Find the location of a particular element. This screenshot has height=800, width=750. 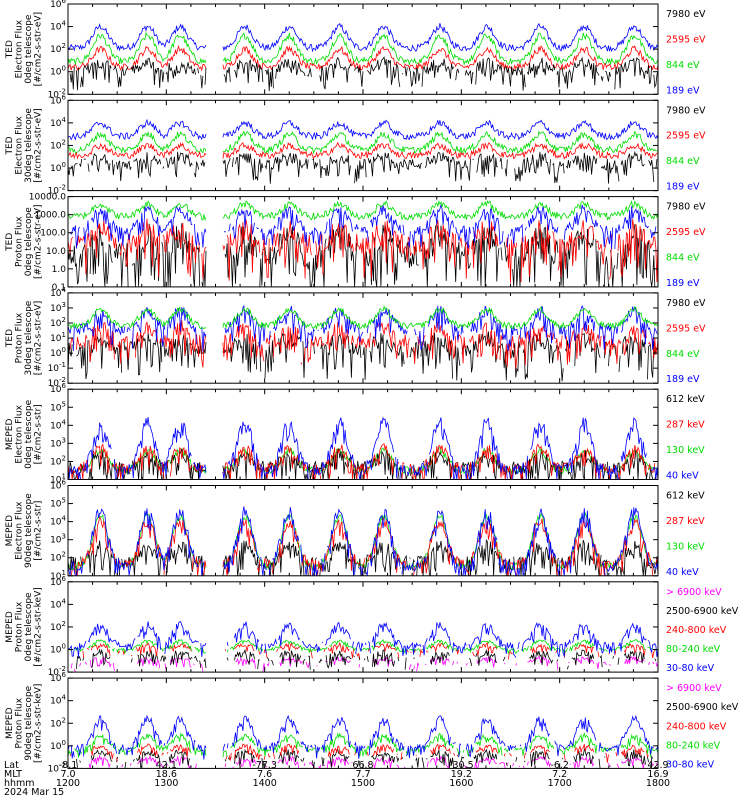

y-axis-label-line: 30deg telescope is located at coordinates (29, 337).